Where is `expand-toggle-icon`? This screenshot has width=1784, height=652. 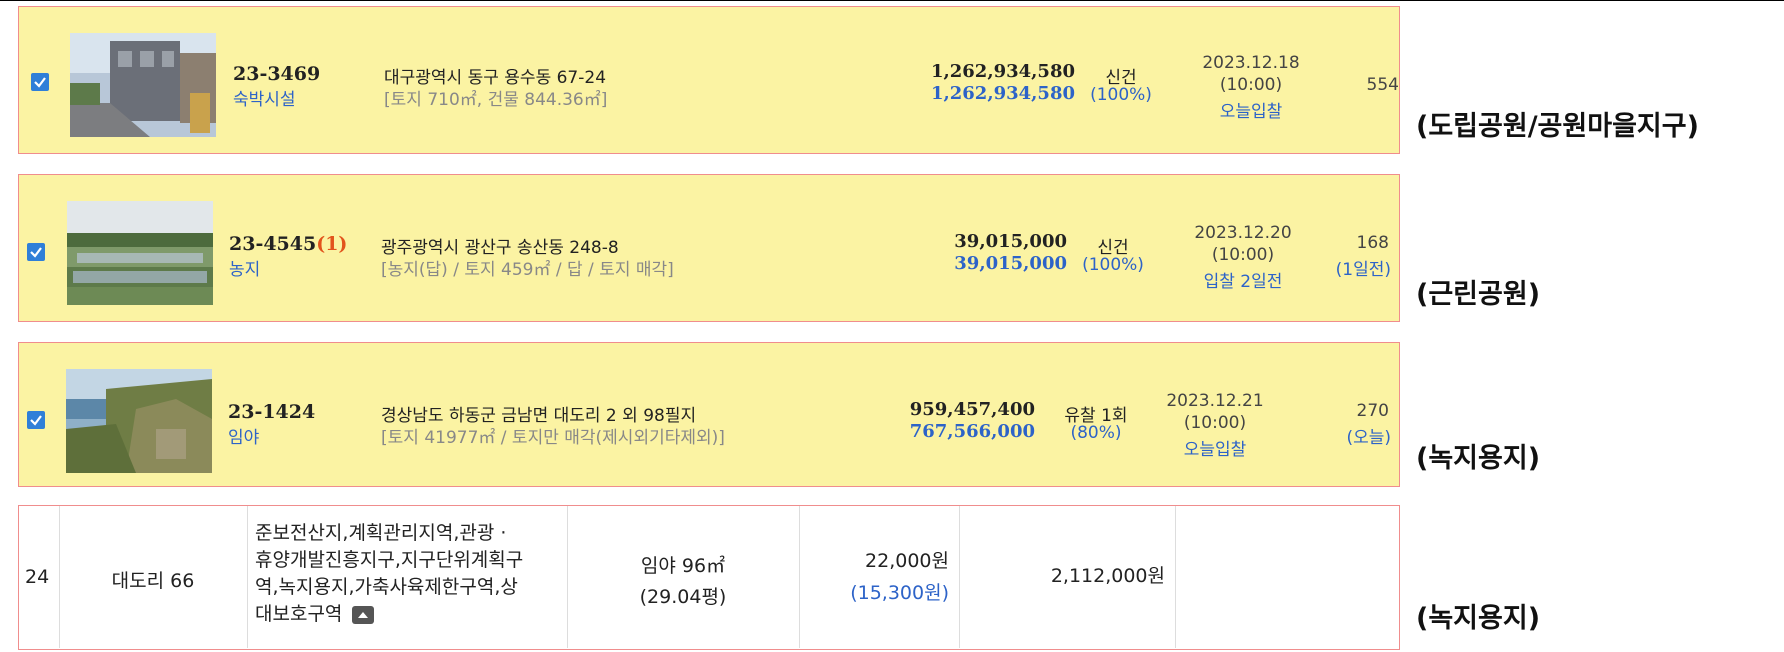
expand-toggle-icon is located at coordinates (363, 614).